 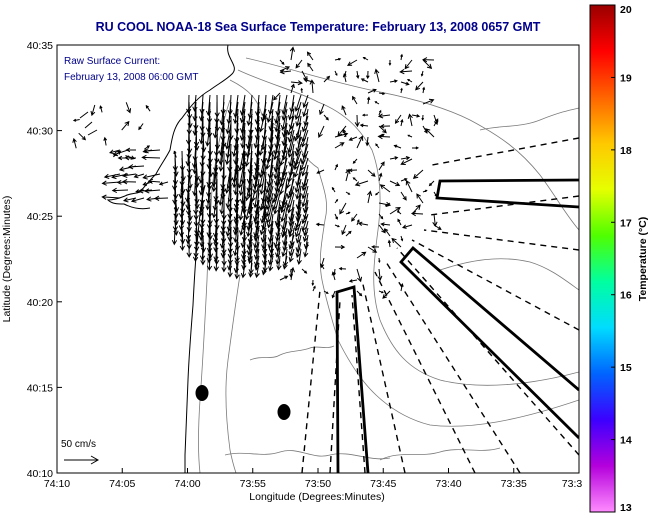 What do you see at coordinates (621, 259) in the screenshot?
I see `colorbar-ticks: 13 14 15 16 17 18 19 20` at bounding box center [621, 259].